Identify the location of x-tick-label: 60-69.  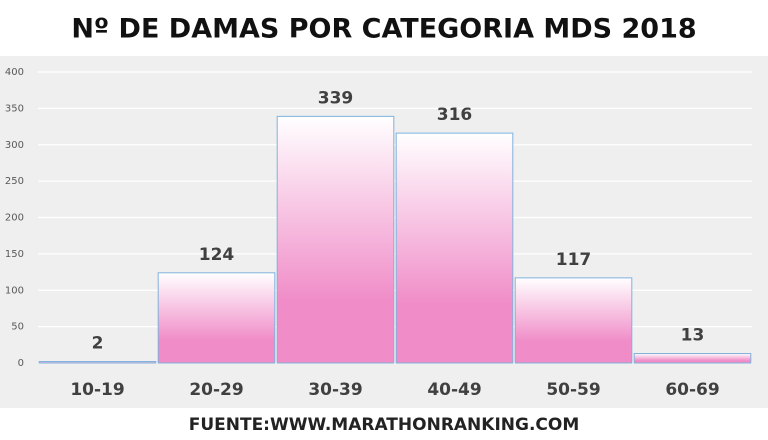
(692, 390).